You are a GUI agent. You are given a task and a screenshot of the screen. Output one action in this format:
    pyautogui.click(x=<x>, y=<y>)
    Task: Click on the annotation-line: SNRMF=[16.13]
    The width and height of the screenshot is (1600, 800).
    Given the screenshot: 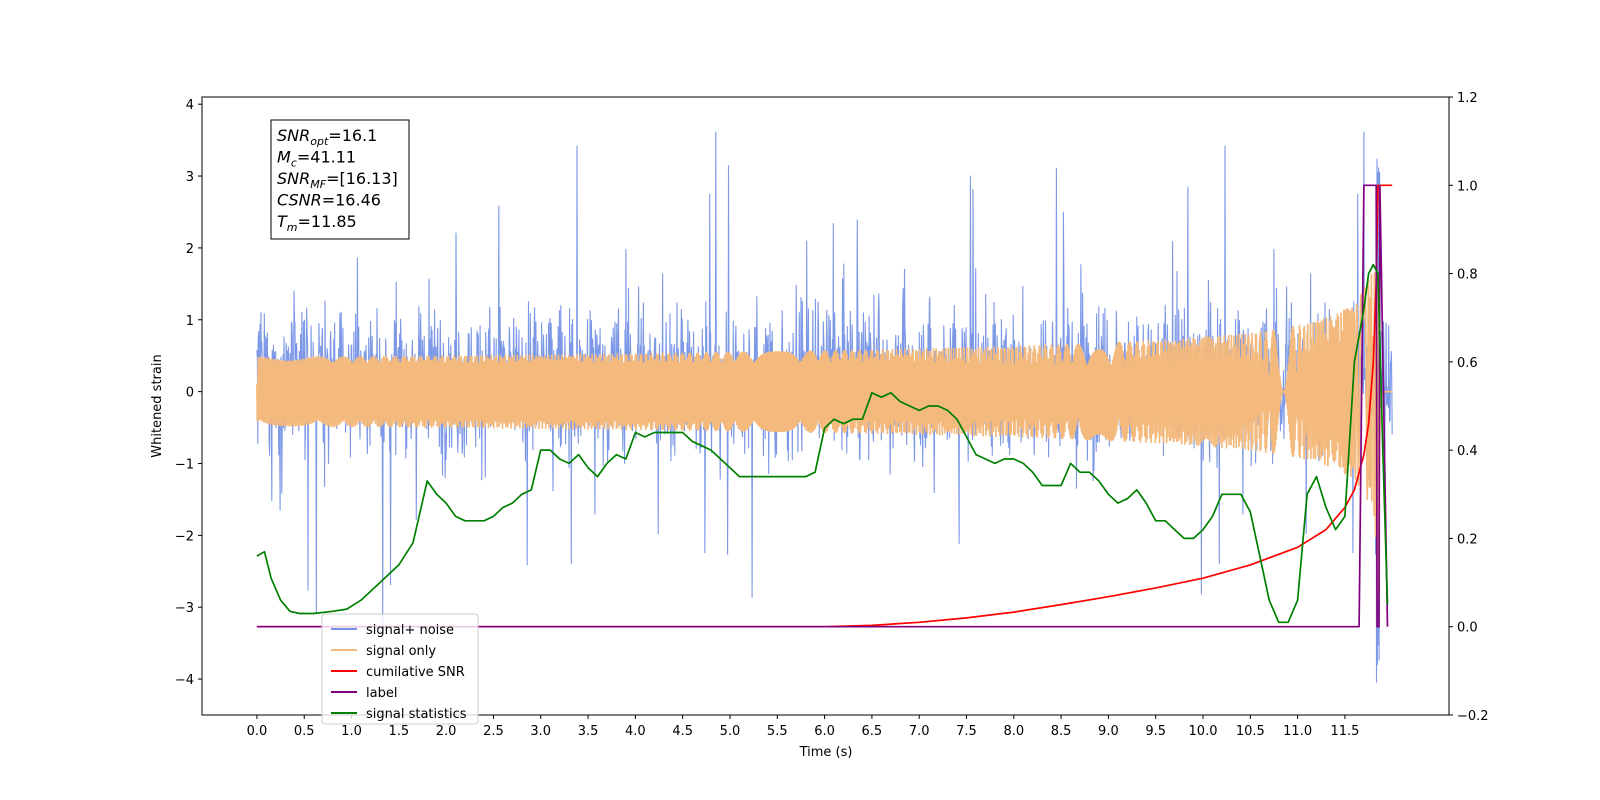 What is the action you would take?
    pyautogui.click(x=337, y=180)
    